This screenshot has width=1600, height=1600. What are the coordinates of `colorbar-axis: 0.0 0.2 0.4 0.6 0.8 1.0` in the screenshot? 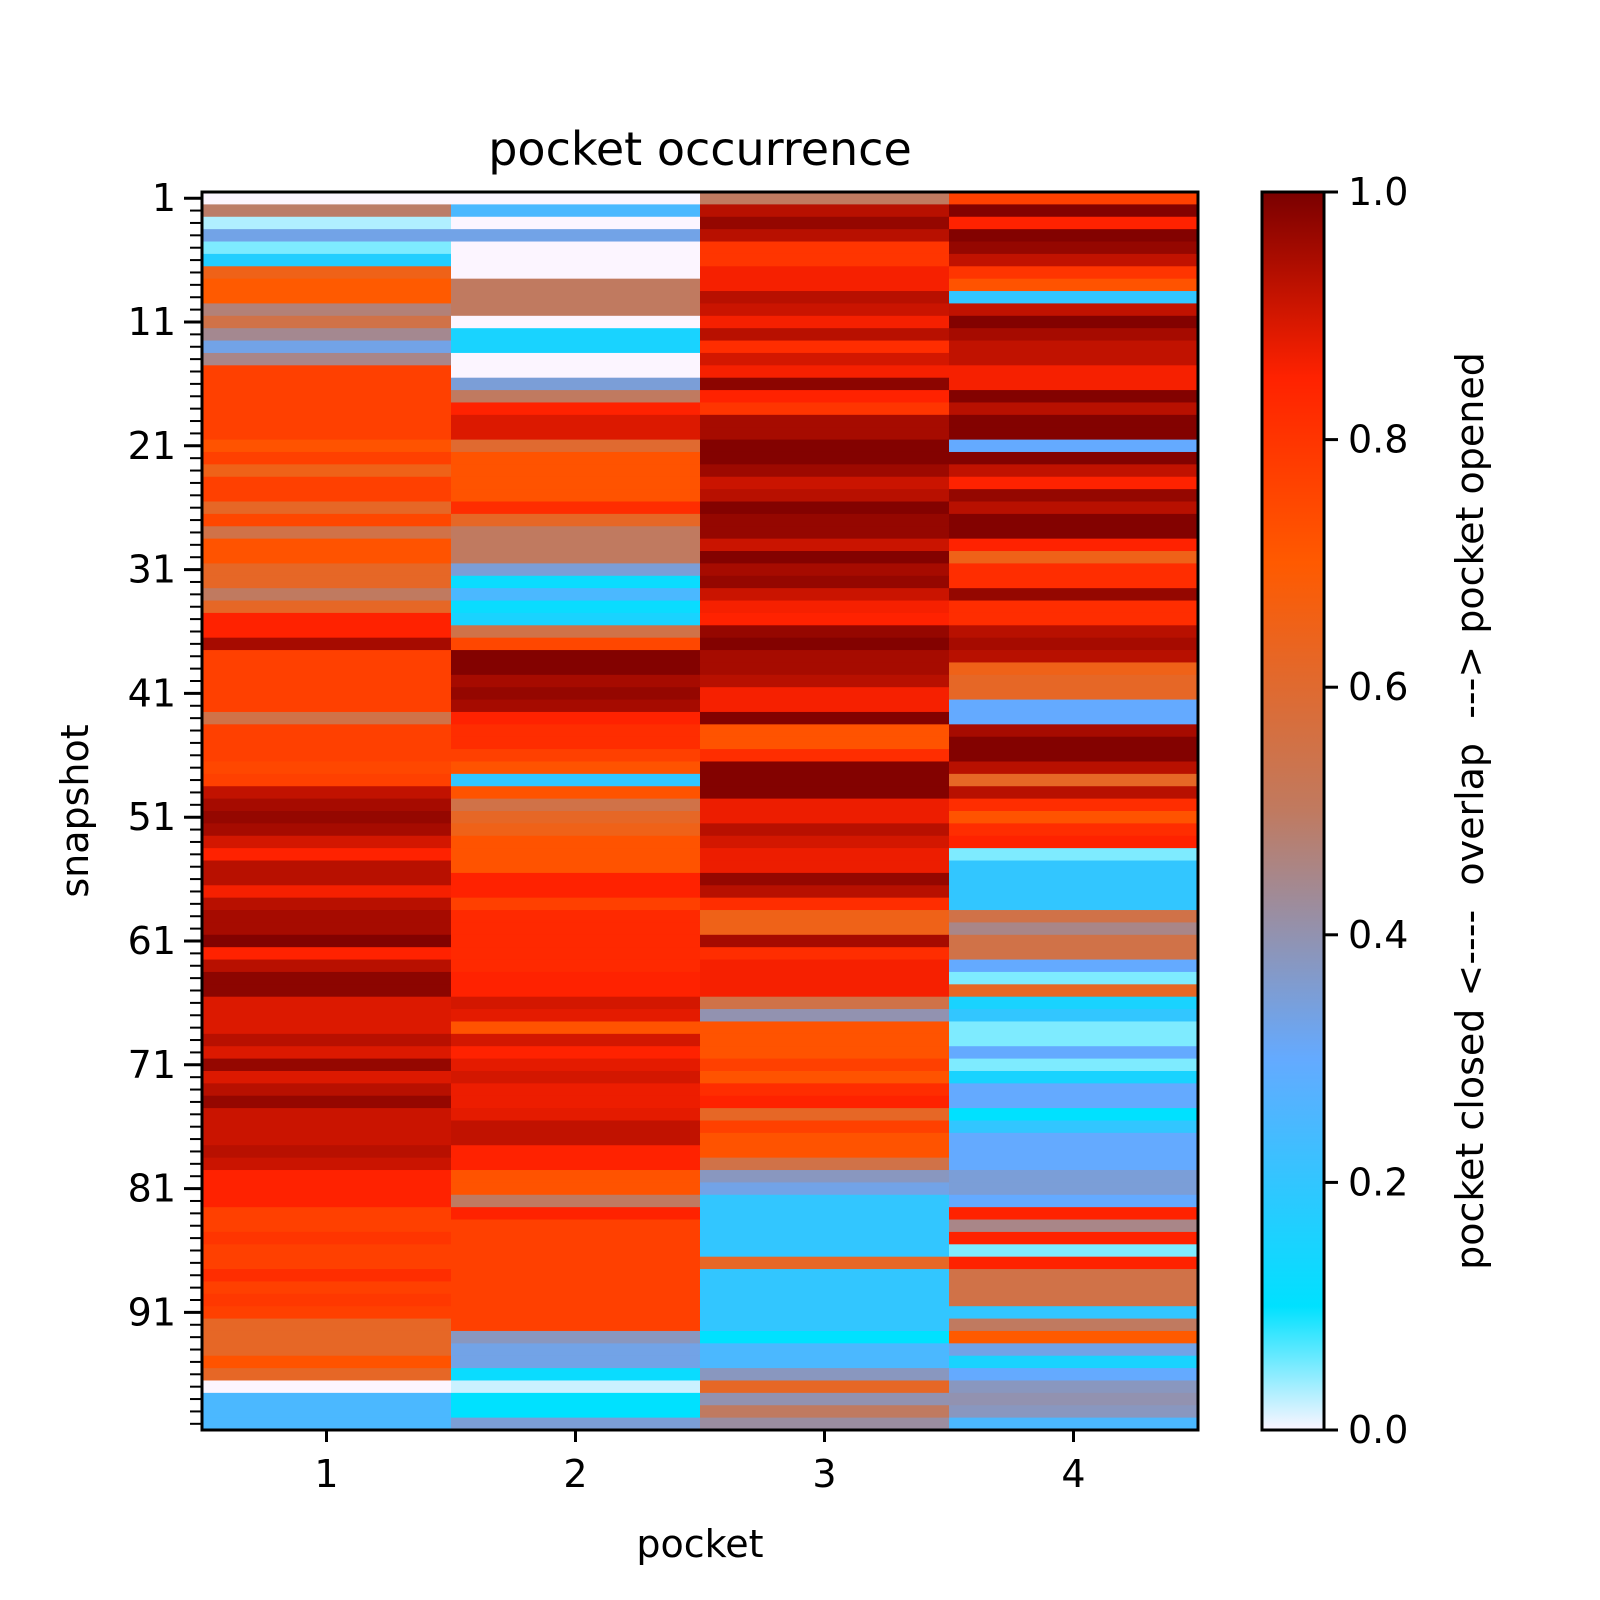 It's located at (1366, 811).